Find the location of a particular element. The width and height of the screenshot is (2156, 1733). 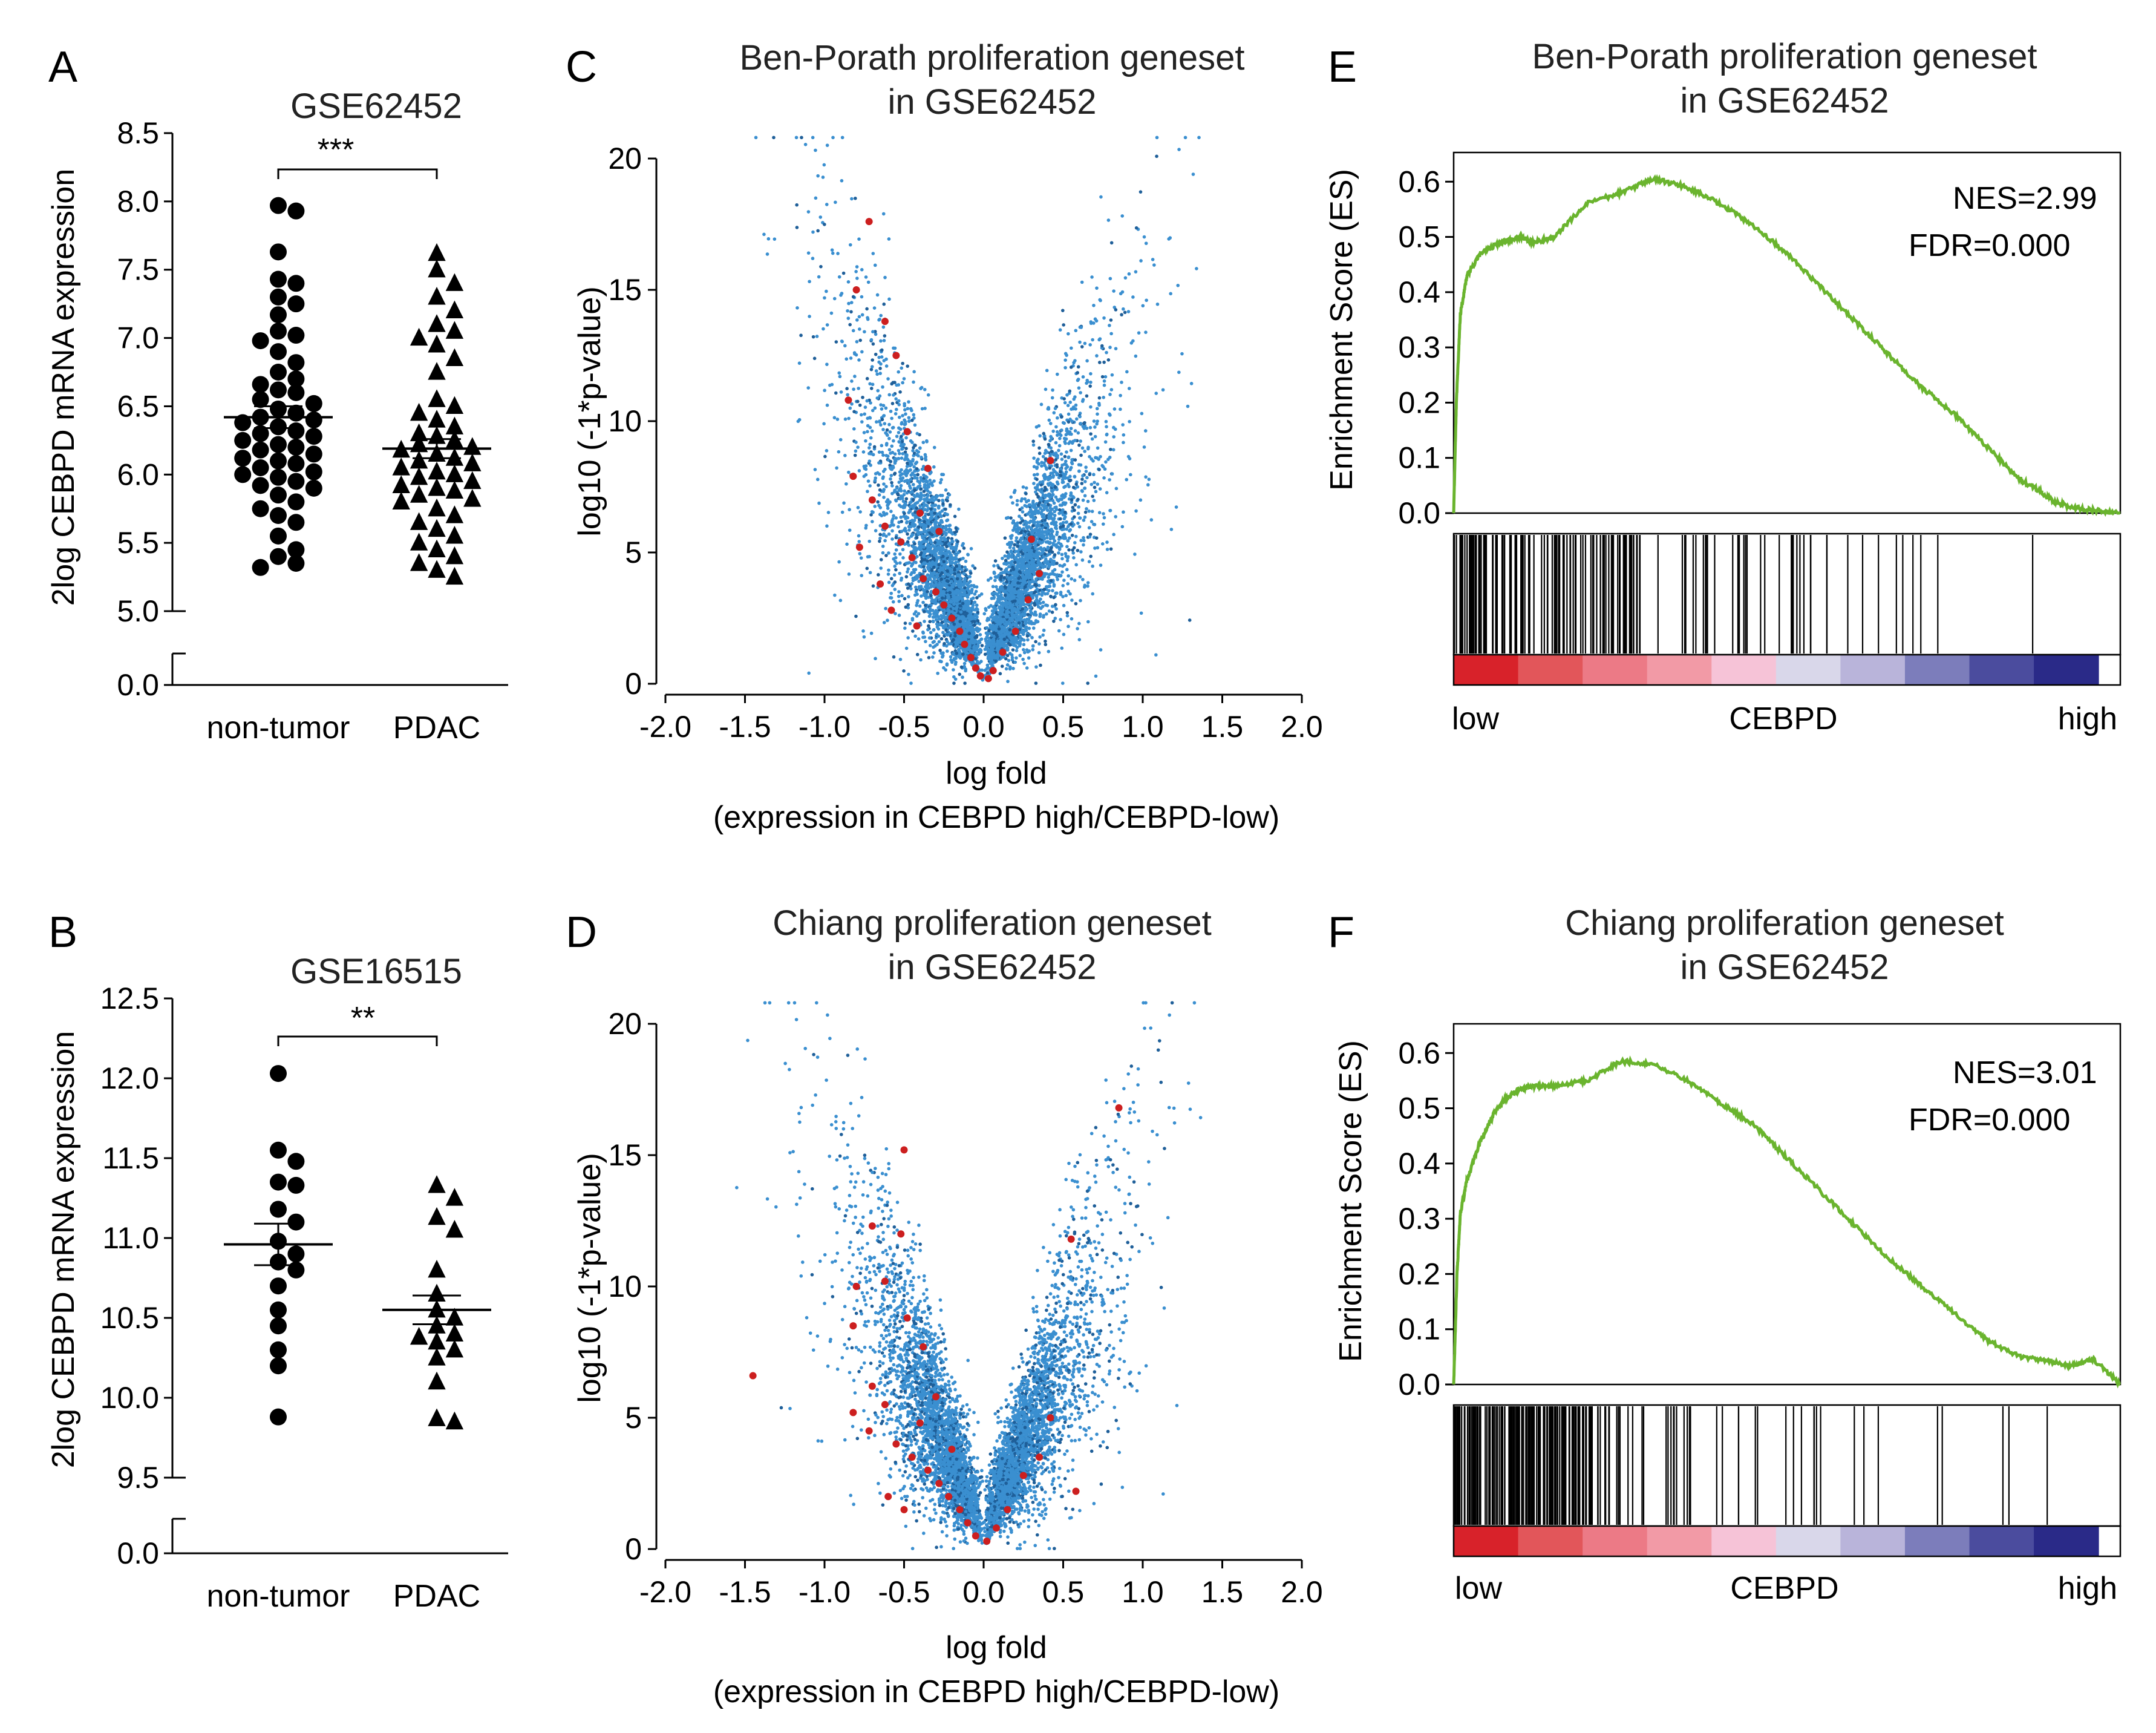

y-tick-label: 11.5 is located at coordinates (130, 1158).